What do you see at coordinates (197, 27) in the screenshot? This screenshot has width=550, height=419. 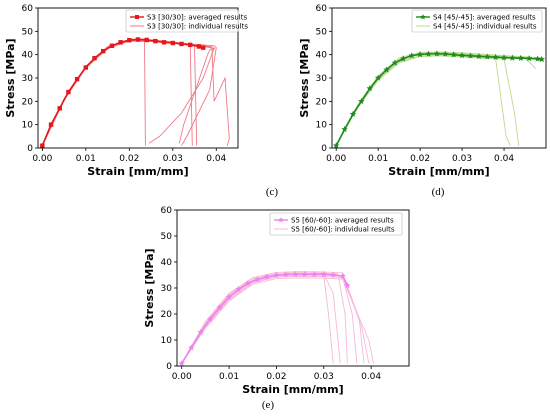 I see `legend-label-individual: S3 [30/30]: individual results` at bounding box center [197, 27].